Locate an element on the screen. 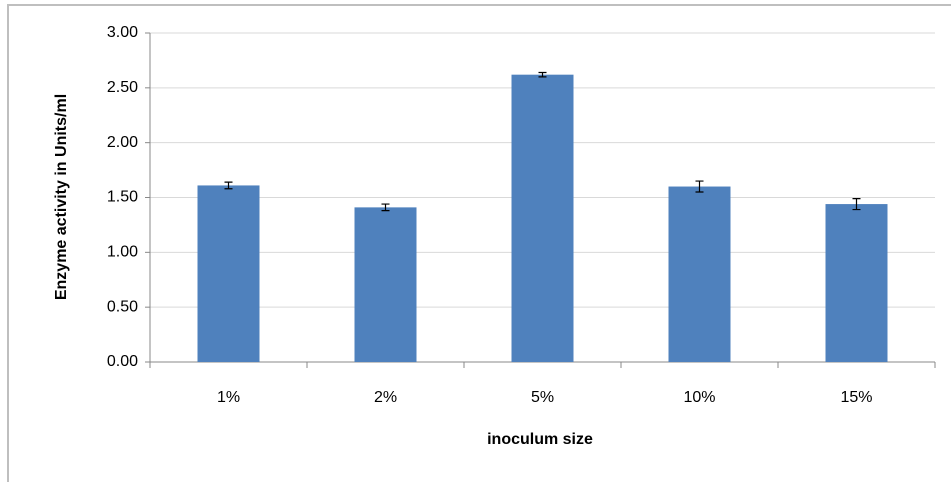 The image size is (951, 482). y-tick-label: 2.00 is located at coordinates (122, 142).